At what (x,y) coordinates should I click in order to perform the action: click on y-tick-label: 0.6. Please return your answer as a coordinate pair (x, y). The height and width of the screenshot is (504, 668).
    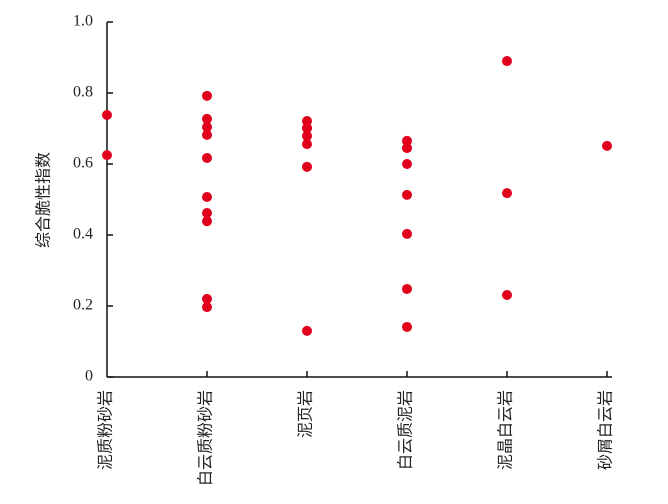
    Looking at the image, I should click on (83, 163).